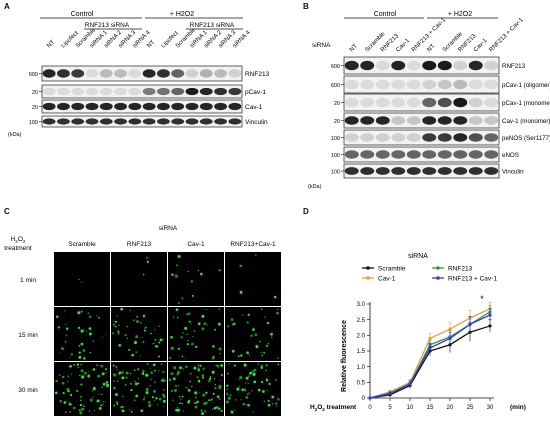 The image size is (550, 428). I want to click on chart-x-tick-label: 10, so click(410, 408).